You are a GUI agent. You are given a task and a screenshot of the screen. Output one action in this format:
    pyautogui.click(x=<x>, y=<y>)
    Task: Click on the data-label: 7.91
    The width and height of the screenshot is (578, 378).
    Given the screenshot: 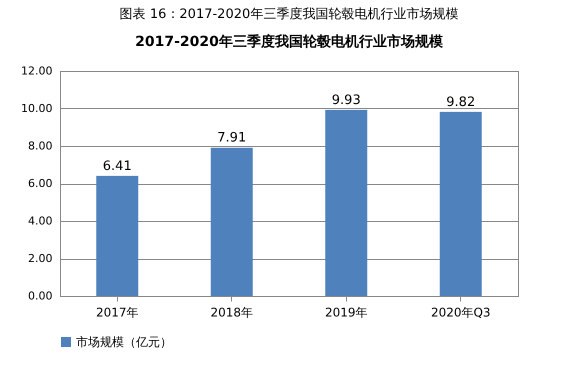 What is the action you would take?
    pyautogui.click(x=231, y=138)
    